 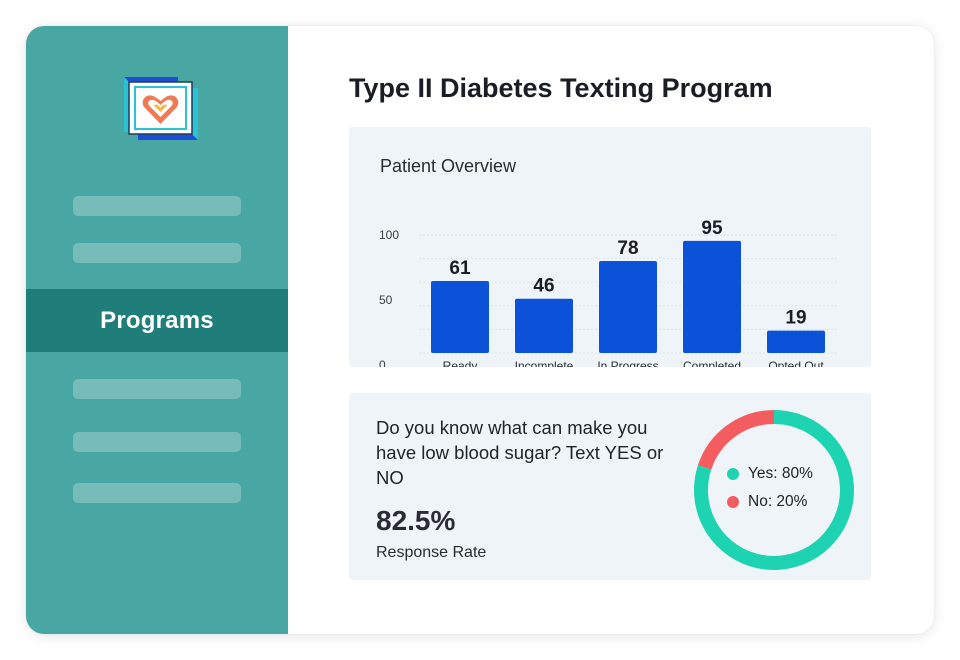 What do you see at coordinates (460, 363) in the screenshot?
I see `x-tick-label: Ready` at bounding box center [460, 363].